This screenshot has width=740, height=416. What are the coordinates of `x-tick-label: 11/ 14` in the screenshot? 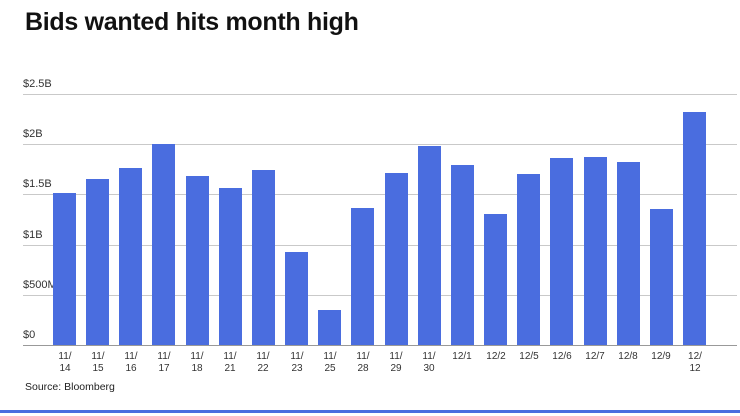 It's located at (65, 362).